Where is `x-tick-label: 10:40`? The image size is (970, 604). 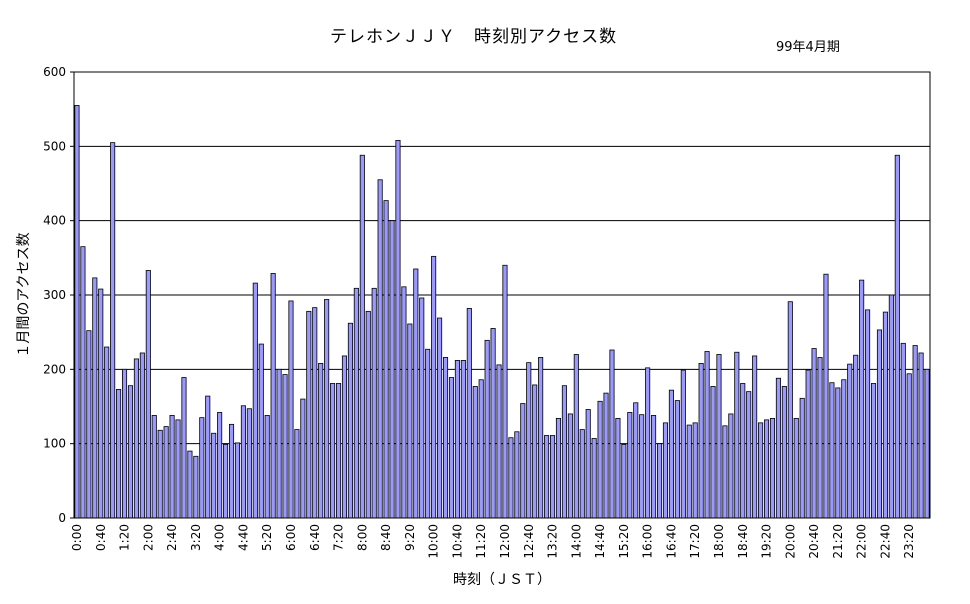
x-tick-label: 10:40 is located at coordinates (457, 541).